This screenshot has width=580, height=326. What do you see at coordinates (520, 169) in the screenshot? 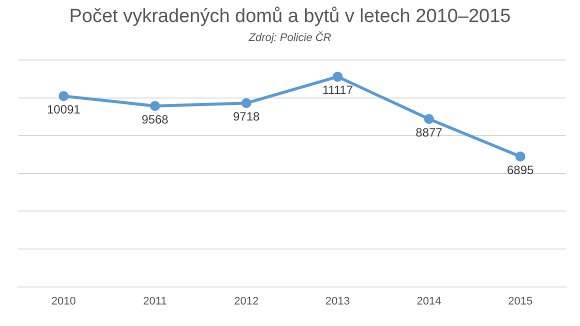
I see `data-label: 6895` at bounding box center [520, 169].